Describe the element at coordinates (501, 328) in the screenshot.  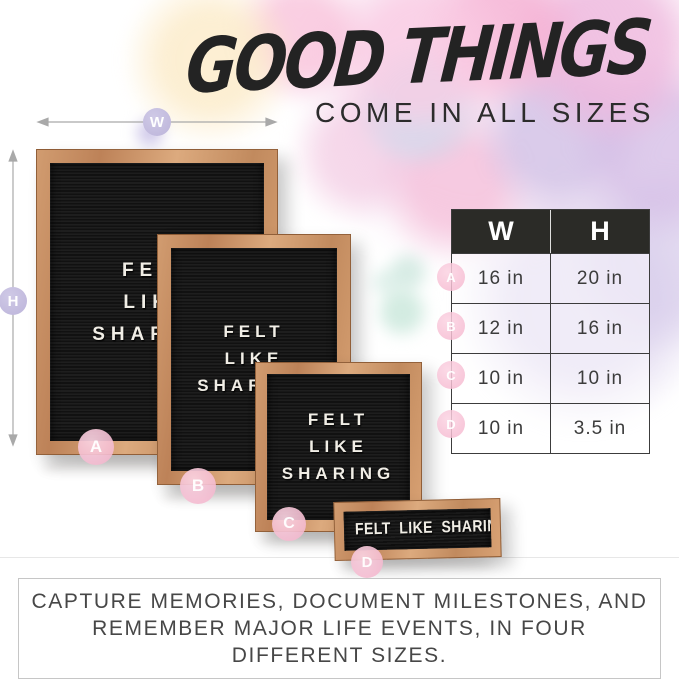
I see `row-b-width: 12 in` at that location.